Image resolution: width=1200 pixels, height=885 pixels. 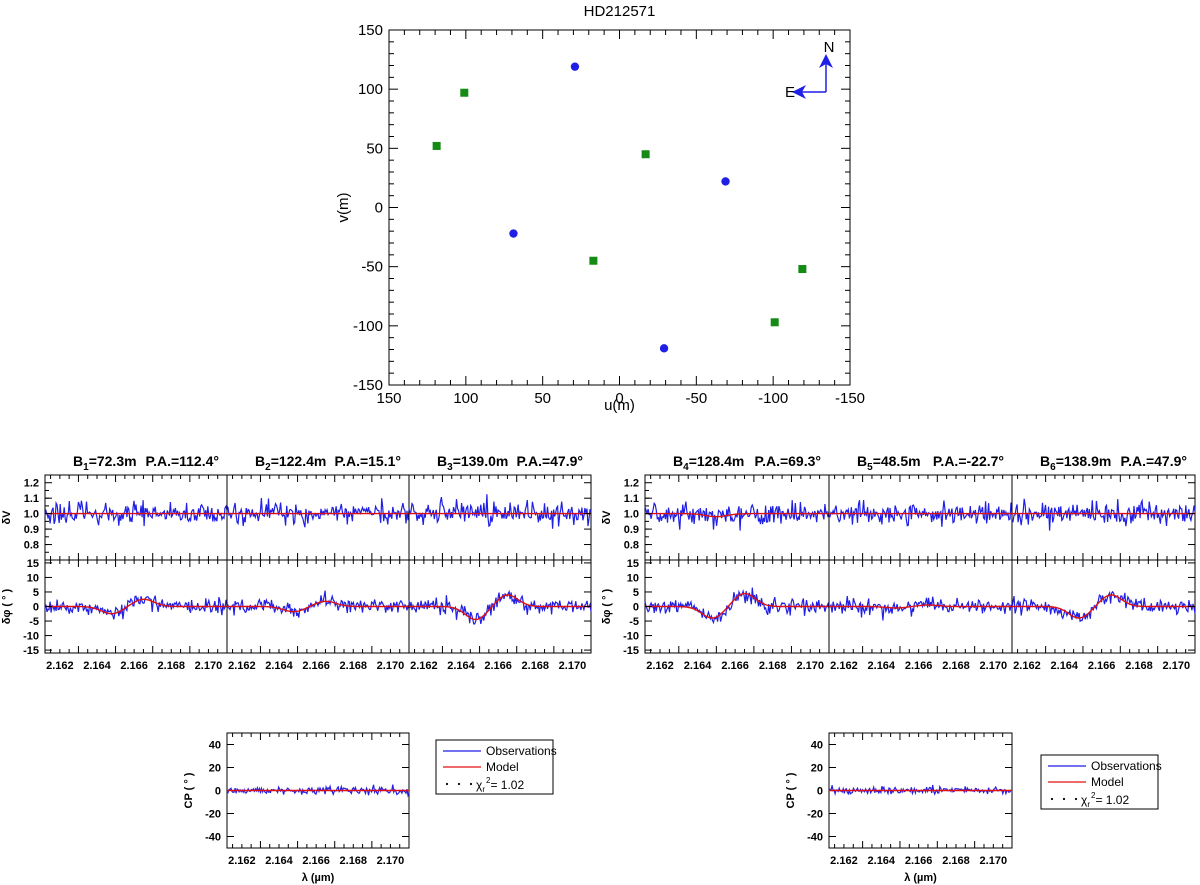 I want to click on dphi-y-tick-label: 15, so click(x=33, y=564).